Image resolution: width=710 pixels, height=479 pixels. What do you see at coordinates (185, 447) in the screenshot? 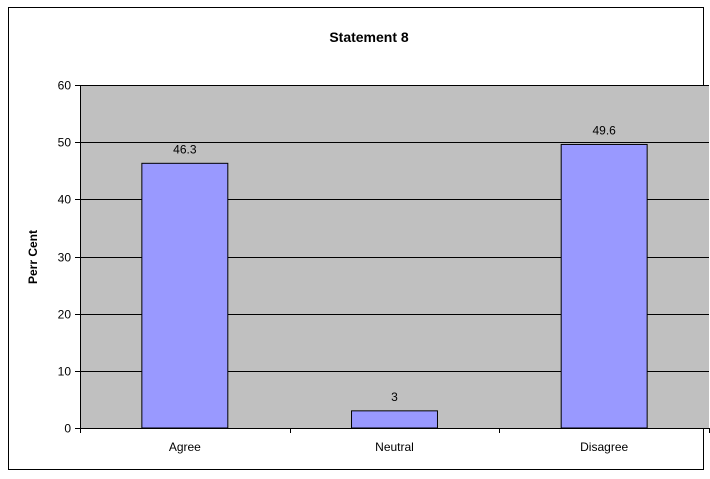
I see `x-tick-label: Agree` at bounding box center [185, 447].